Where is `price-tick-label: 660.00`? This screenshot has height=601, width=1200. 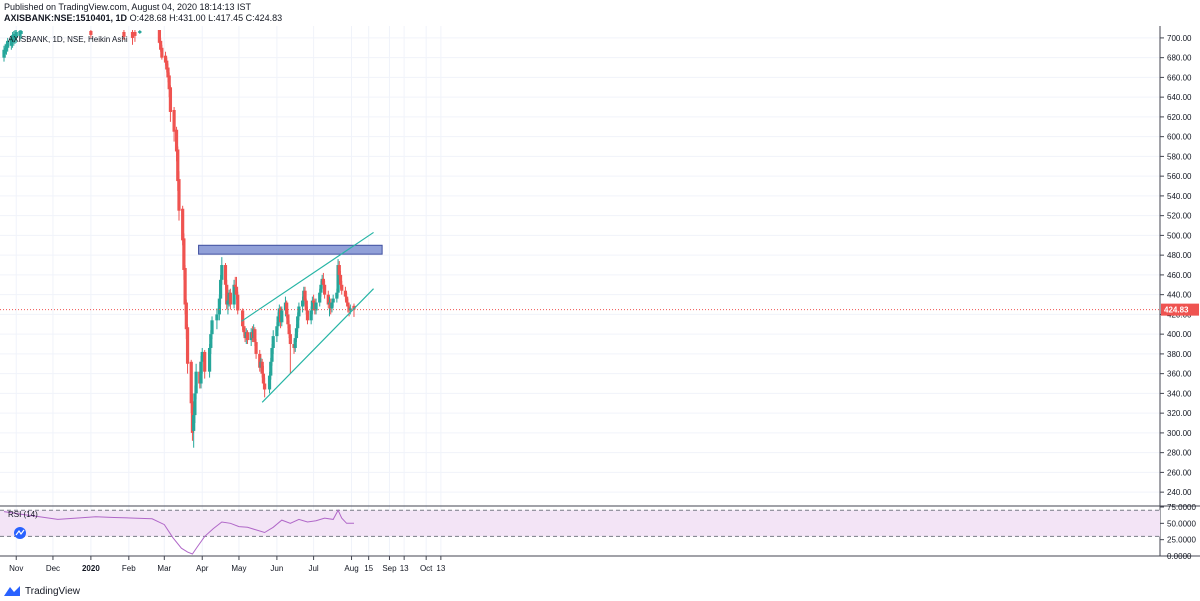 price-tick-label: 660.00 is located at coordinates (1179, 77).